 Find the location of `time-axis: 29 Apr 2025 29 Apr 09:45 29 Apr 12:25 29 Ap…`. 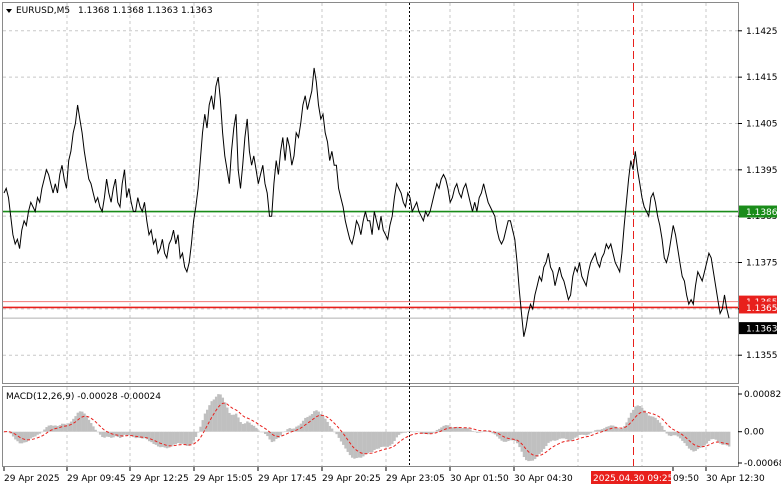

time-axis: 29 Apr 2025 29 Apr 09:45 29 Apr 12:25 29 Ap… is located at coordinates (384, 475).